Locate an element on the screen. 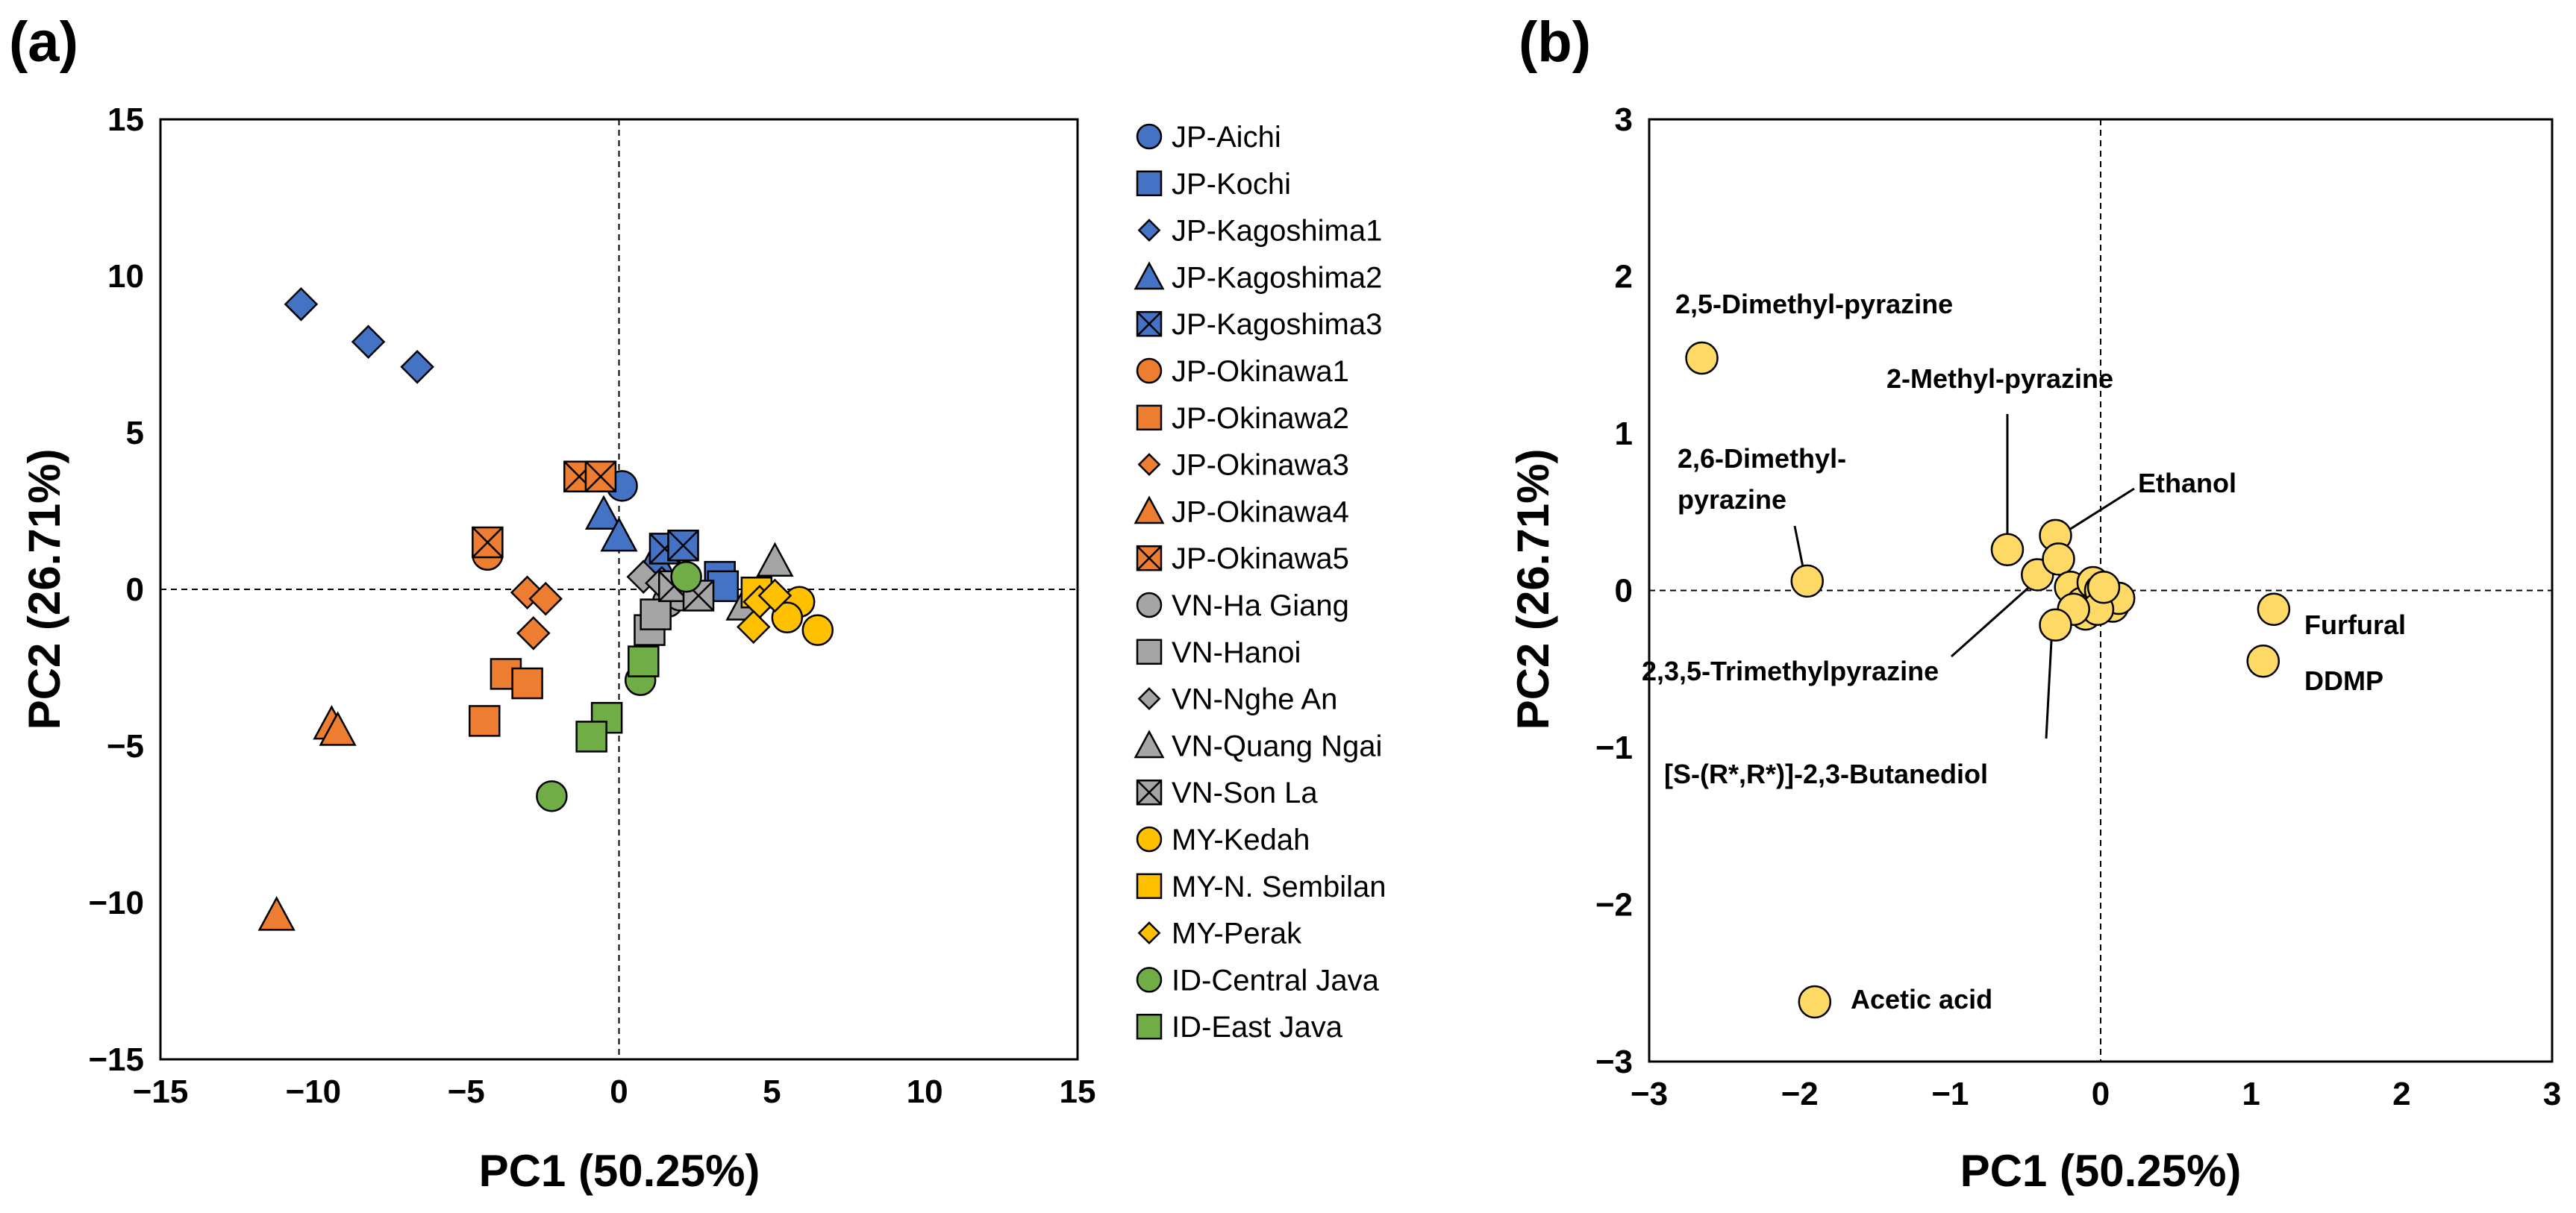 The width and height of the screenshot is (2576, 1213). legend-item: JP-Okinawa2 is located at coordinates (1242, 418).